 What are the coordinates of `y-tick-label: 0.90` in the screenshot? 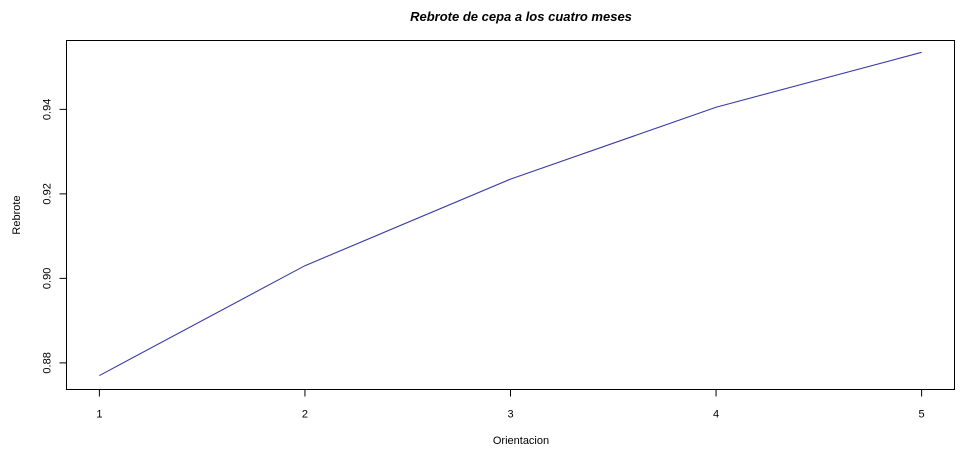 It's located at (48, 278).